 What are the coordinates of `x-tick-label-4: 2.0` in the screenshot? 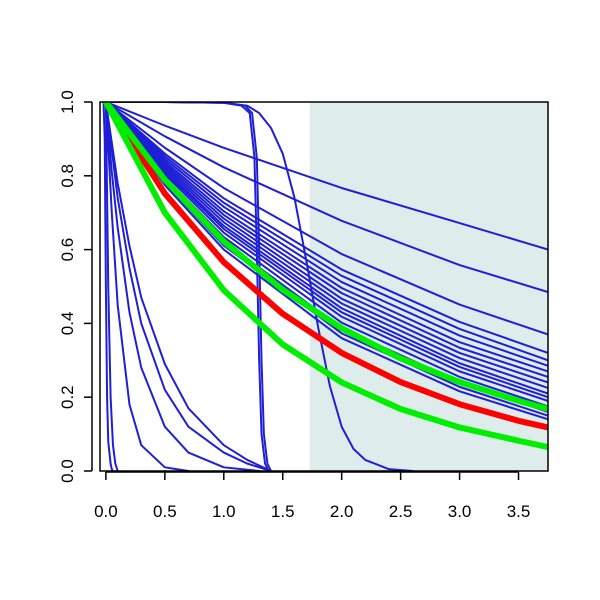 It's located at (342, 511).